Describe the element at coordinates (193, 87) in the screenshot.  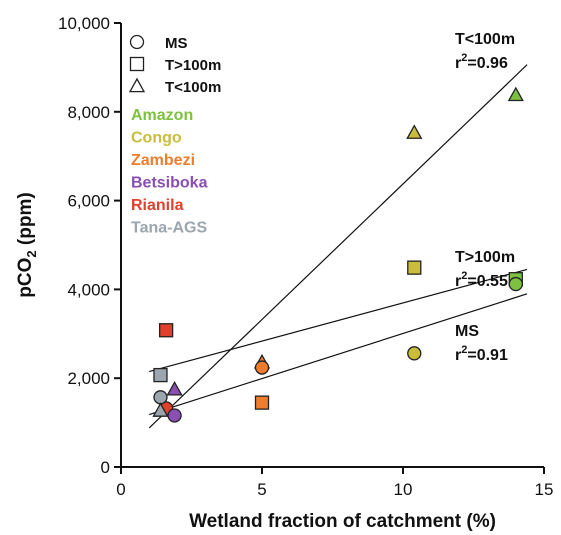
I see `legend-label: T<100m` at that location.